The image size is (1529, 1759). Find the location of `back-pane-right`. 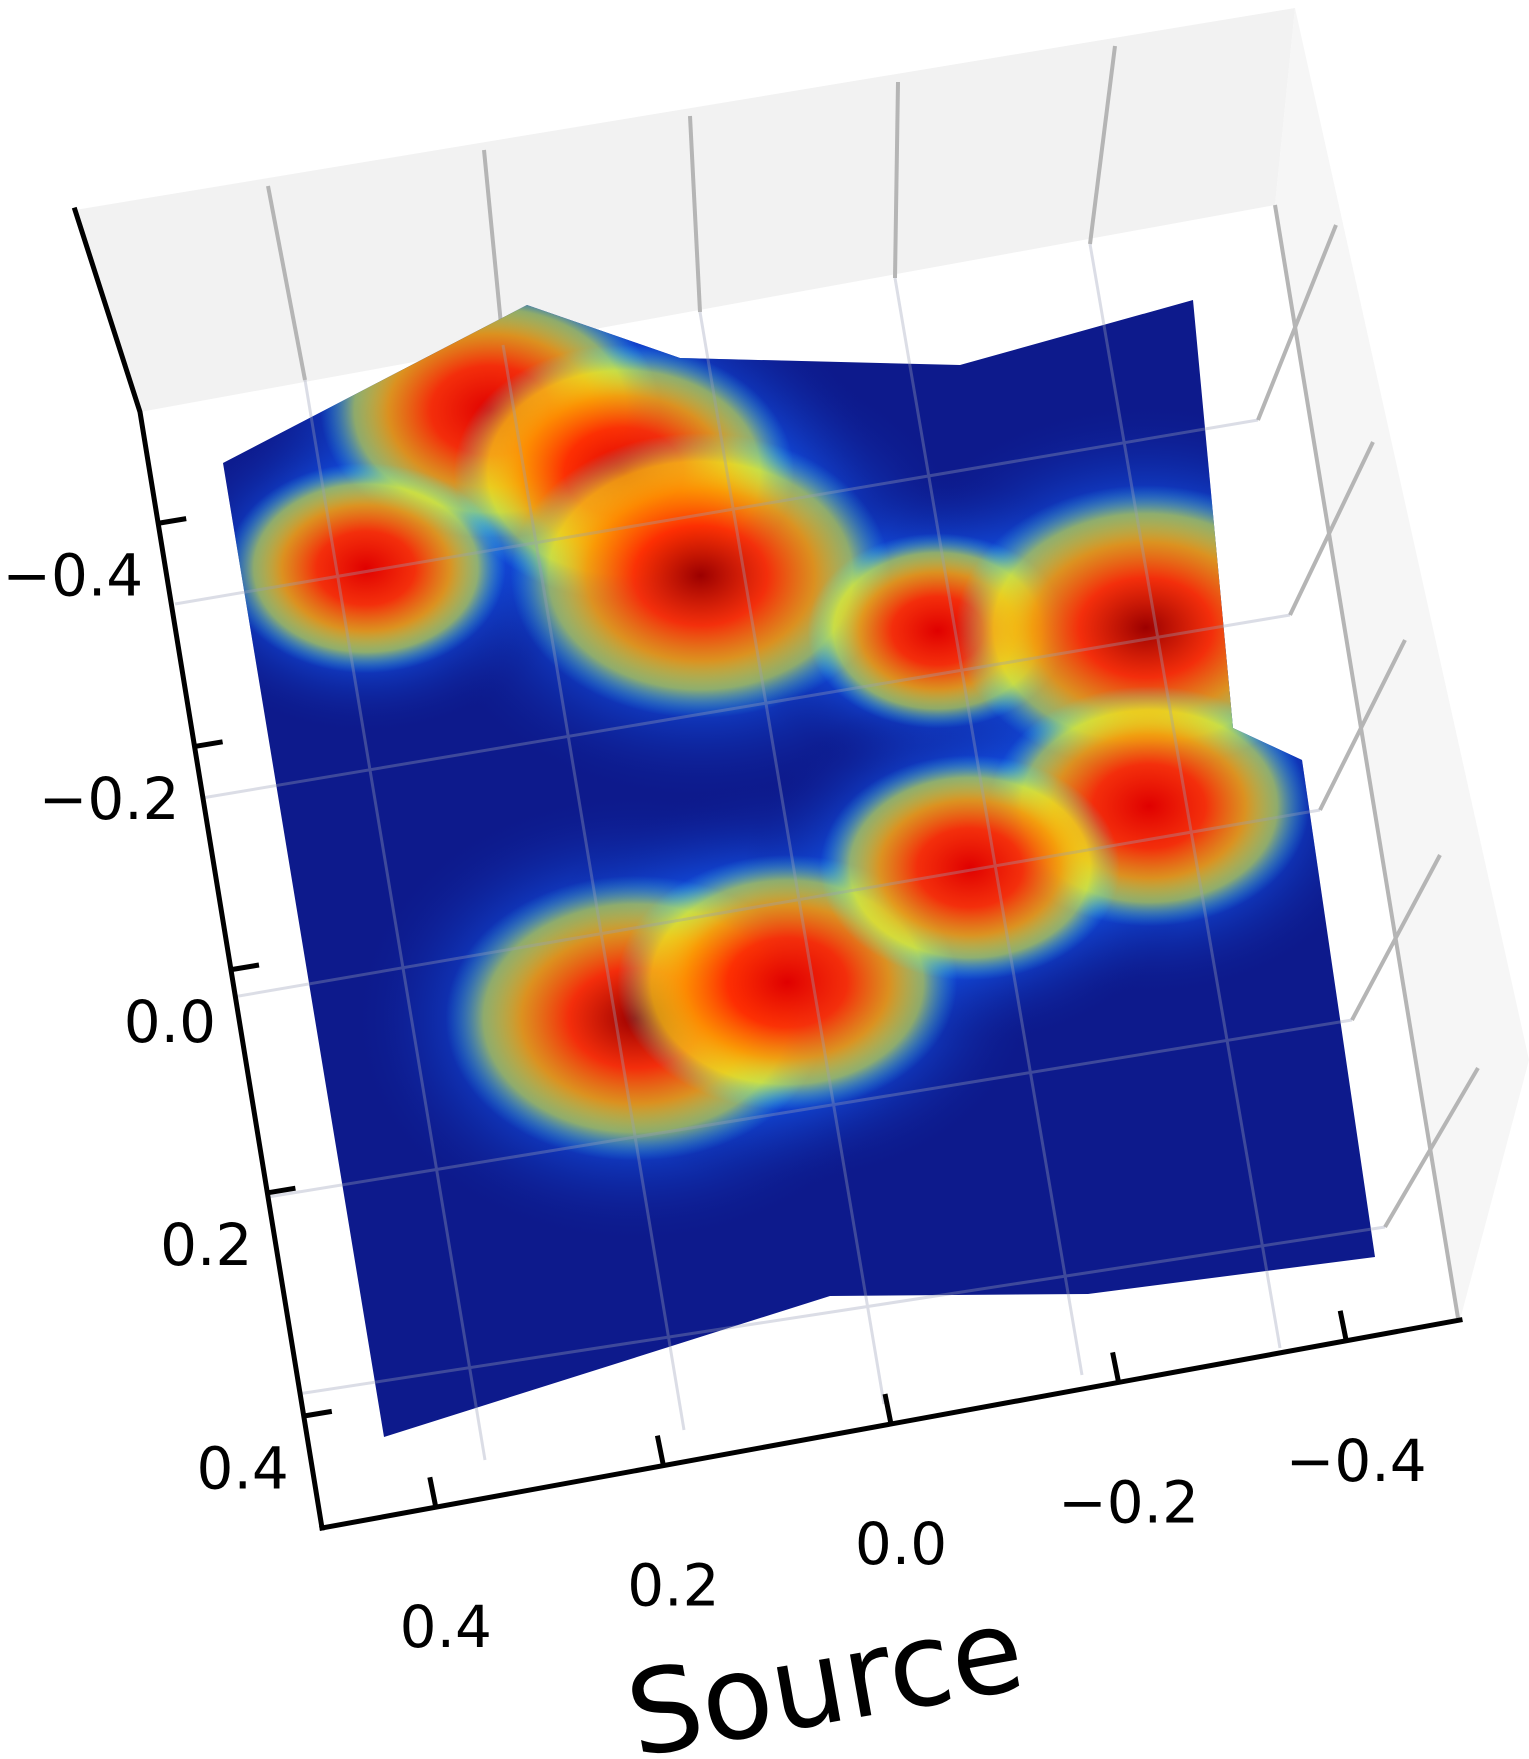

back-pane-right is located at coordinates (1402, 664).